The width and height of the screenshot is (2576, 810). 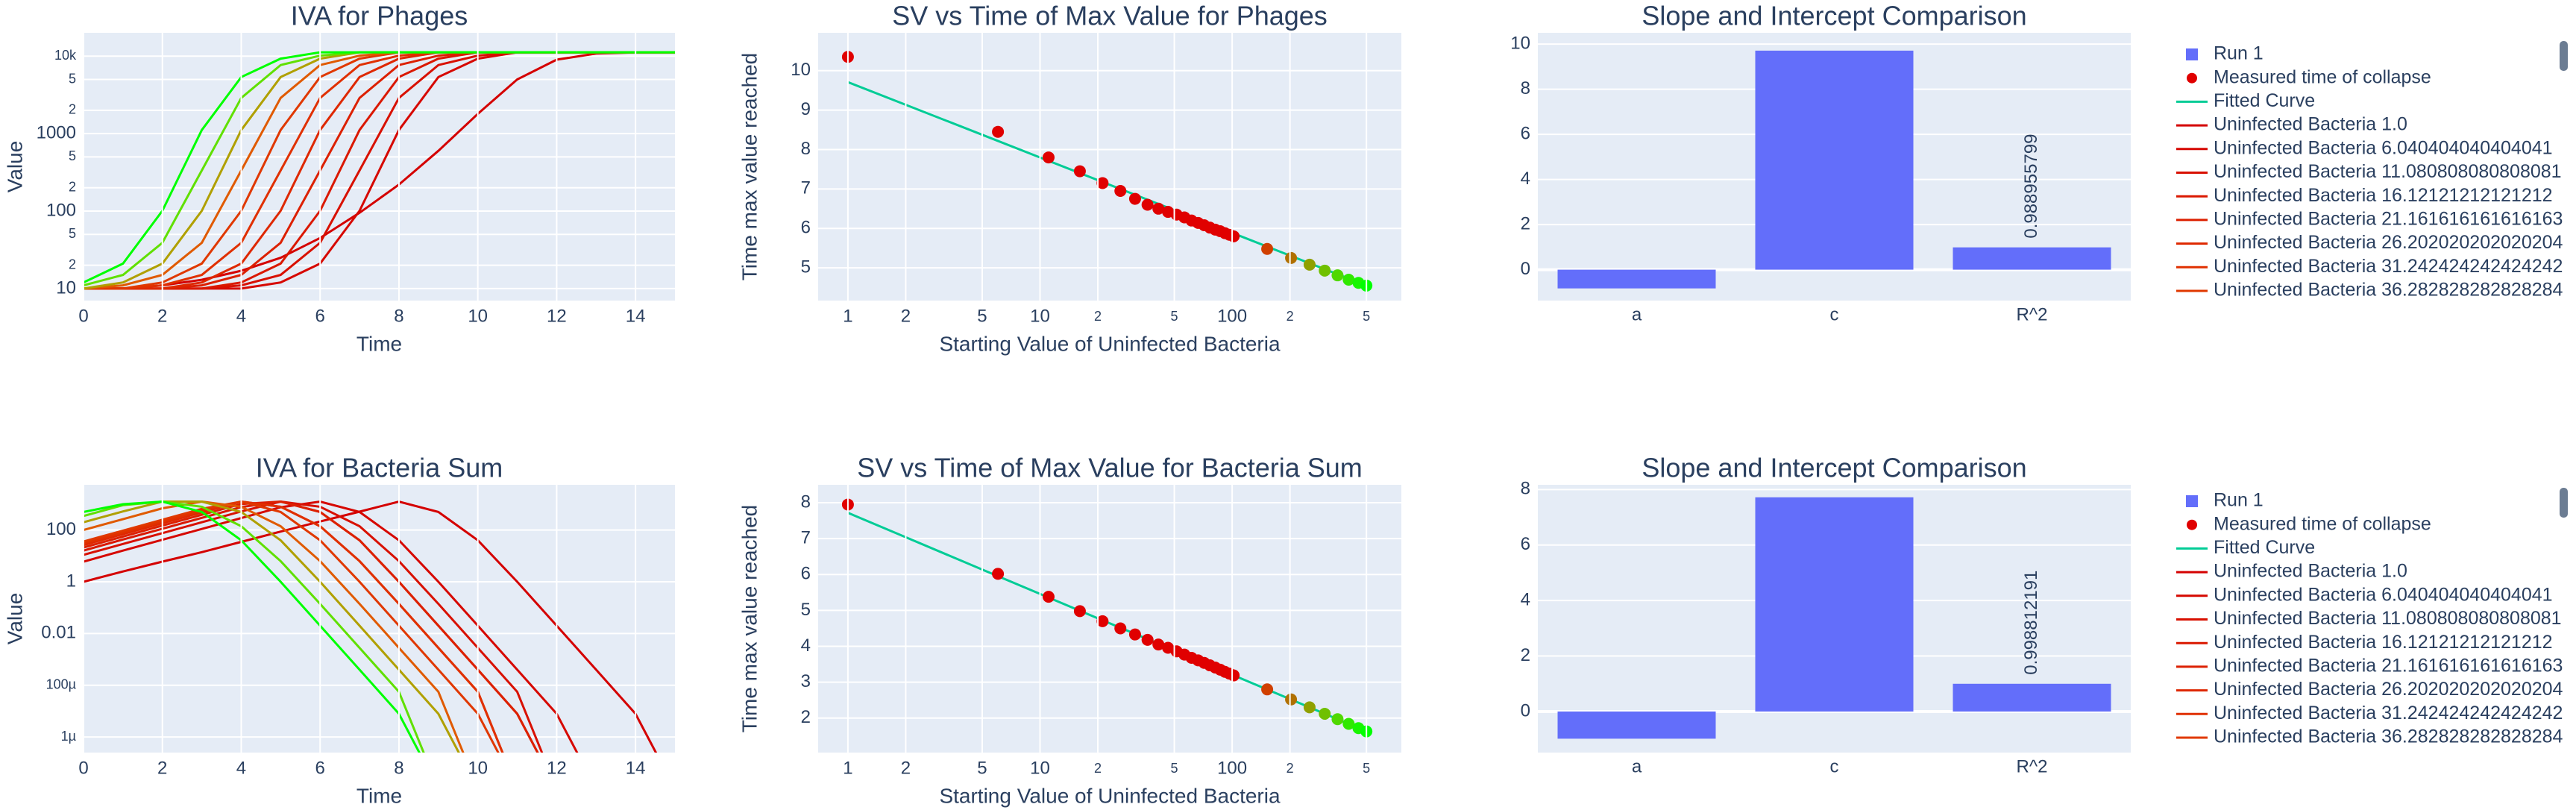 I want to click on legend-label: Run 1, so click(x=2239, y=53).